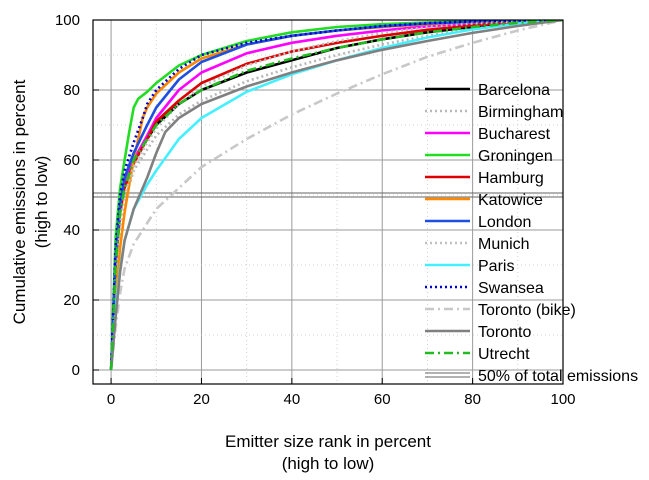 This screenshot has width=649, height=480. Describe the element at coordinates (504, 354) in the screenshot. I see `legend-label: Utrecht` at that location.